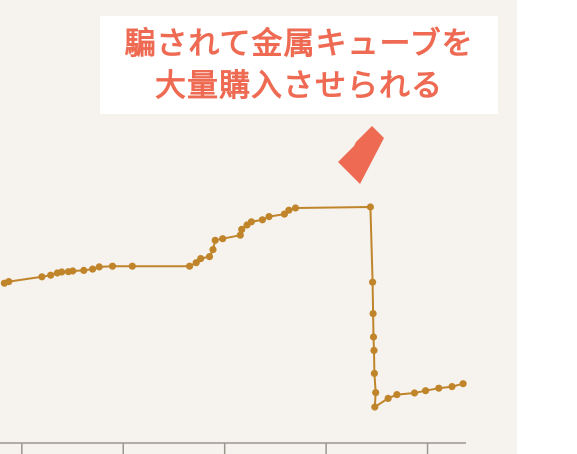  I want to click on right-margin, so click(547, 227).